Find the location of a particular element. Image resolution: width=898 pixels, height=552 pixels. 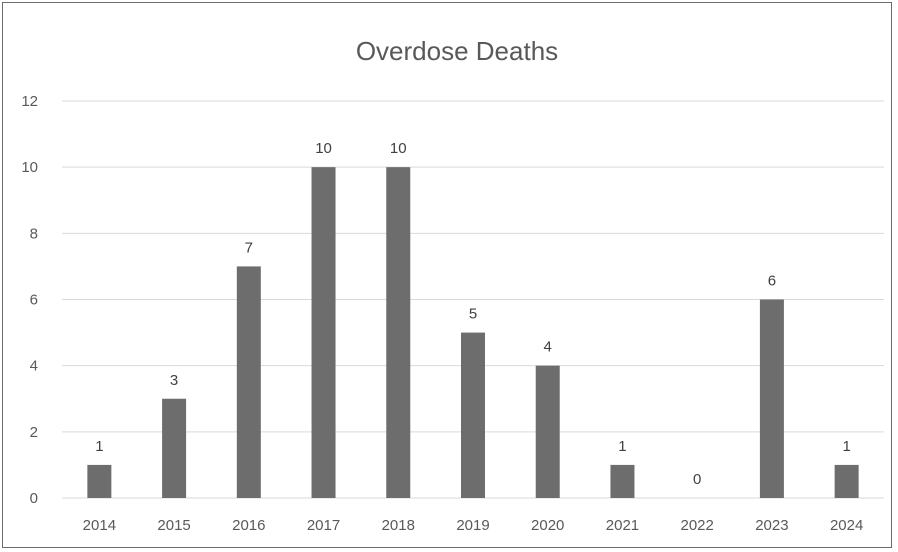

data-label: 3 is located at coordinates (174, 380).